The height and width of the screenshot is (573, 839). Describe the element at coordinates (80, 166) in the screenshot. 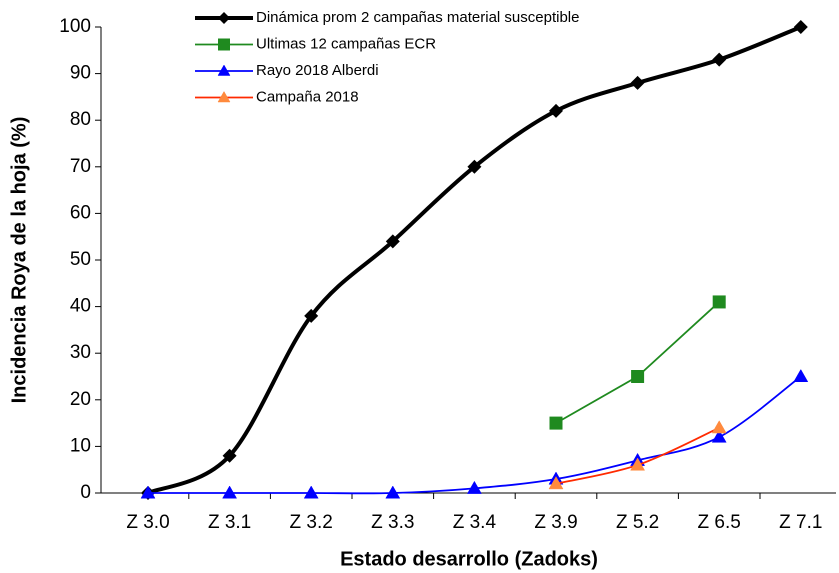

I see `y-tick-label: 70` at that location.